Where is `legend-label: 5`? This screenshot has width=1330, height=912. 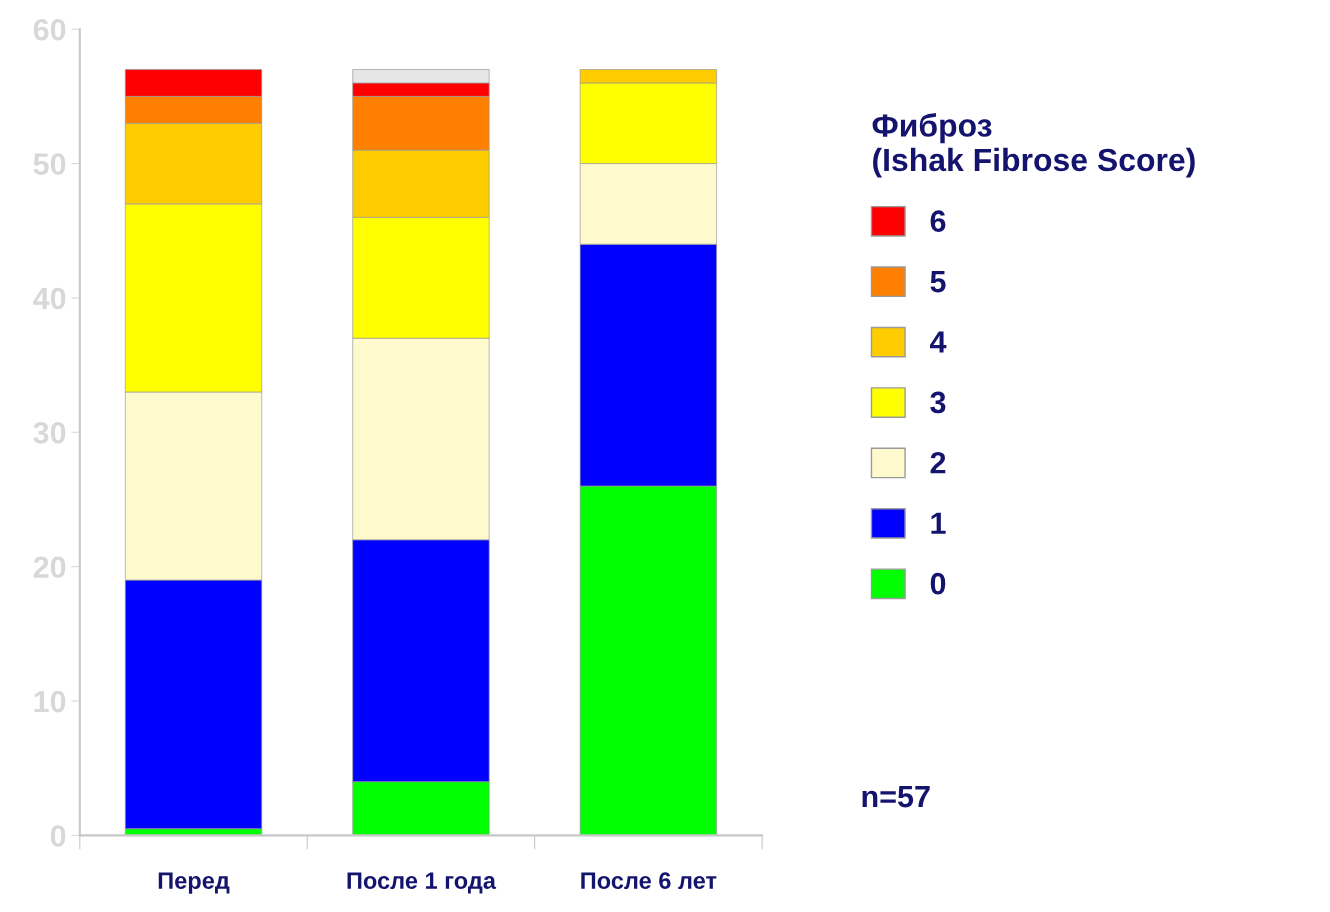
legend-label: 5 is located at coordinates (938, 282).